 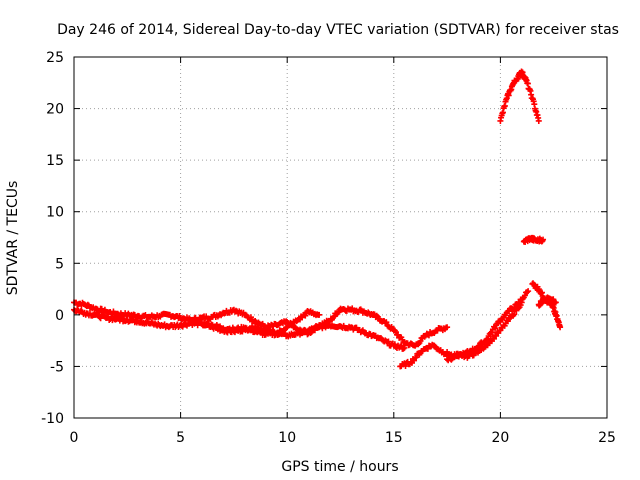 What do you see at coordinates (547, 301) in the screenshot?
I see `series-track-i` at bounding box center [547, 301].